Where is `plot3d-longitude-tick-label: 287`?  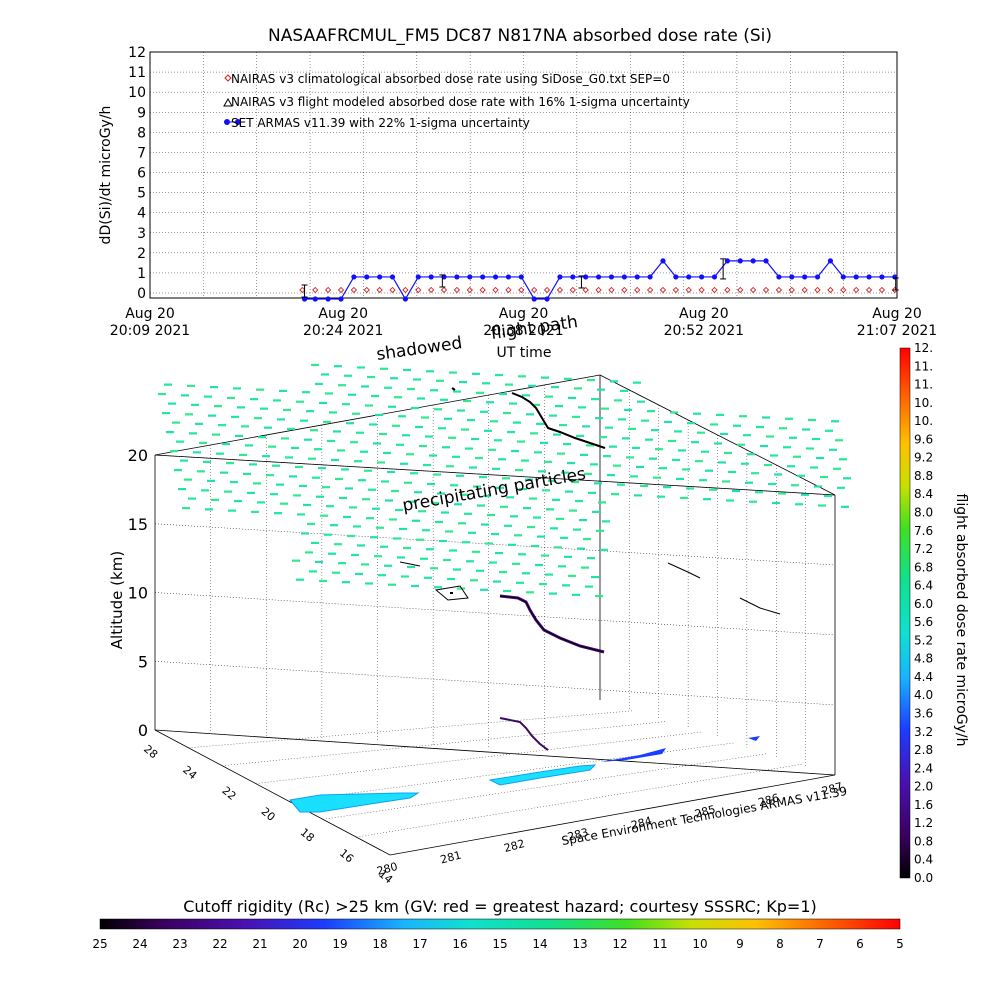 plot3d-longitude-tick-label: 287 is located at coordinates (832, 789).